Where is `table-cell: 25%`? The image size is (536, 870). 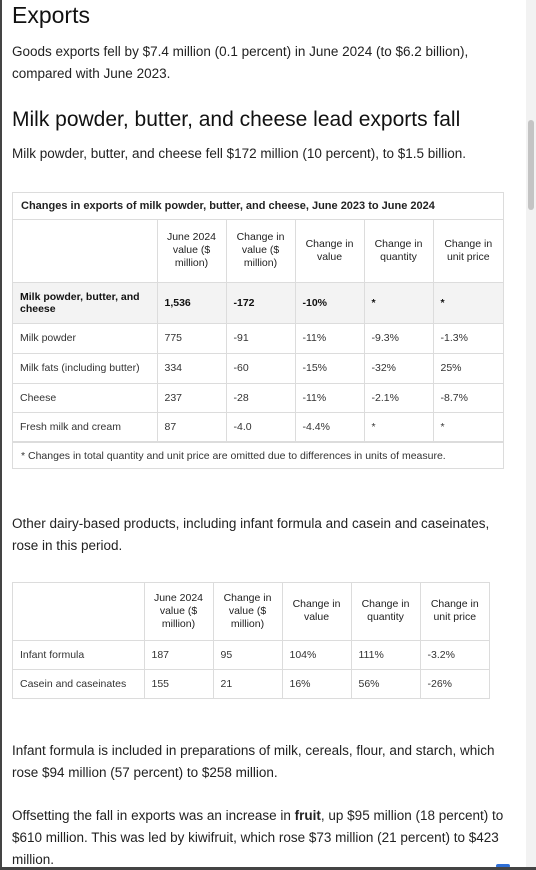
table-cell: 25% is located at coordinates (467, 368).